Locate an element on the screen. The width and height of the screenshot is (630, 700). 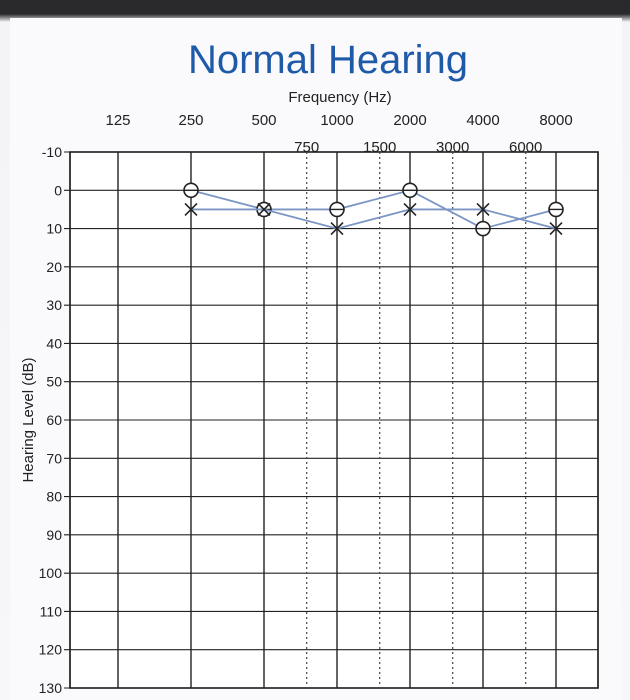
y-tick-label: 100 is located at coordinates (51, 573).